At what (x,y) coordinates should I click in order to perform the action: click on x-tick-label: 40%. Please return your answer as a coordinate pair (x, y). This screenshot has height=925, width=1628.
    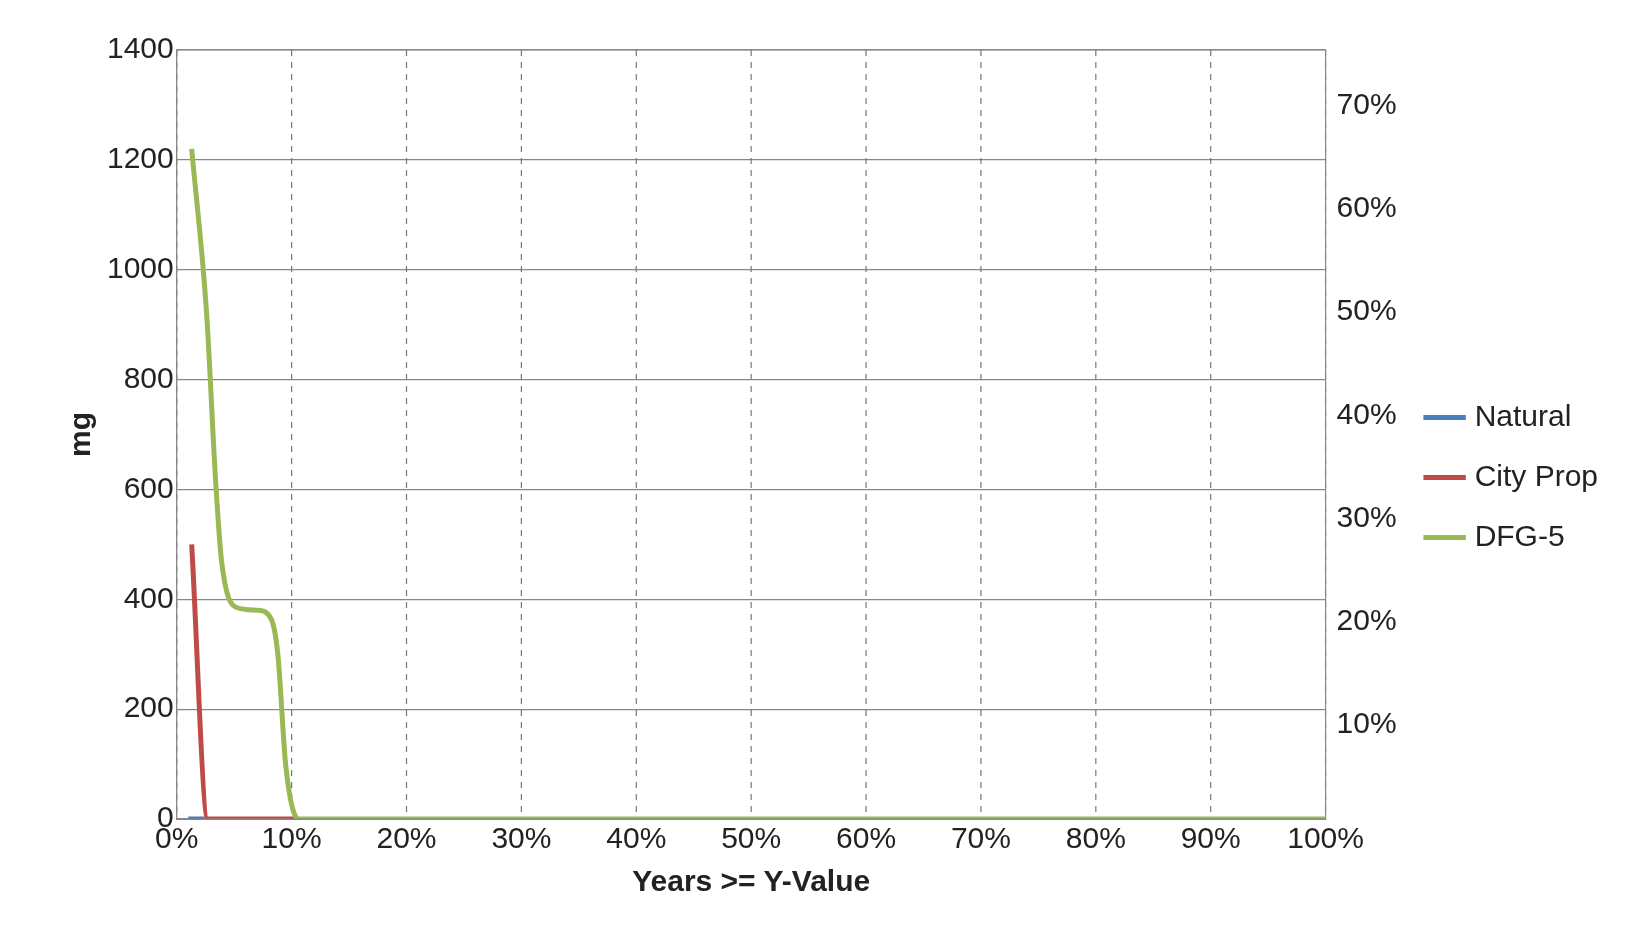
    Looking at the image, I should click on (636, 838).